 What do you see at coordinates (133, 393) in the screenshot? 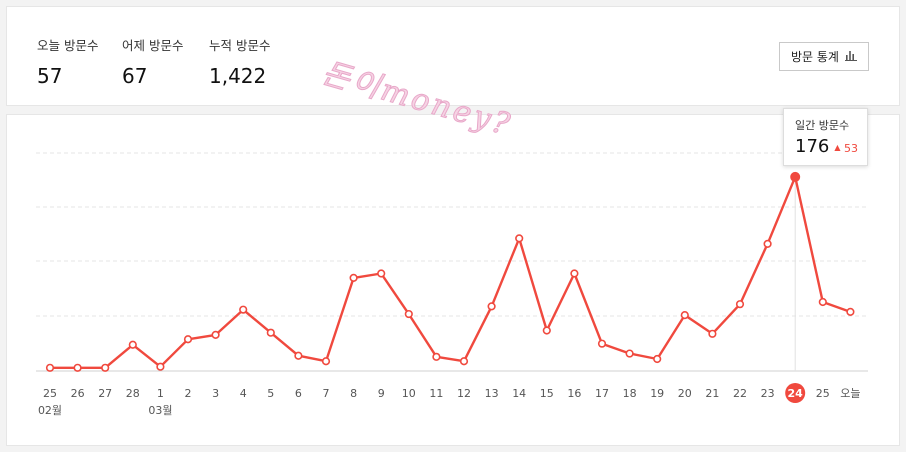
I see `x-tick-label: 28` at bounding box center [133, 393].